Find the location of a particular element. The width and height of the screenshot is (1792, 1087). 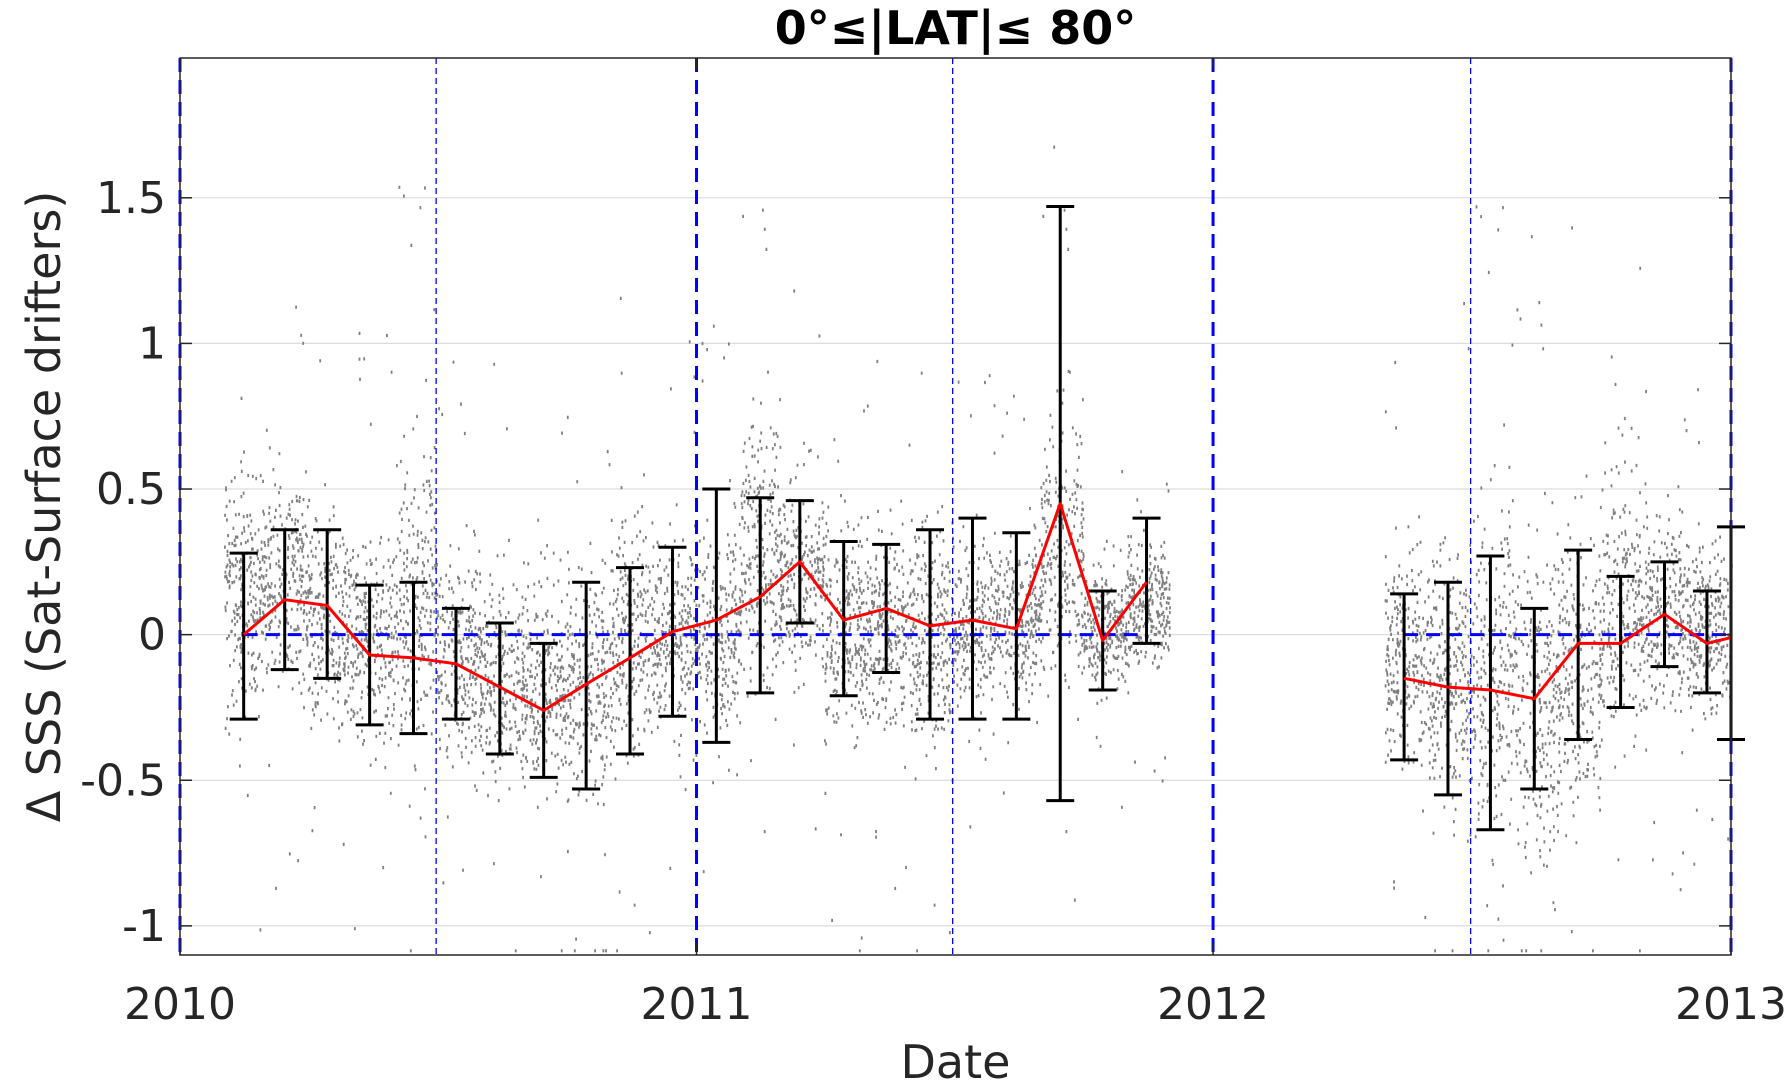

chart-title: 0°≤|LAT|≤ 80° is located at coordinates (955, 28).